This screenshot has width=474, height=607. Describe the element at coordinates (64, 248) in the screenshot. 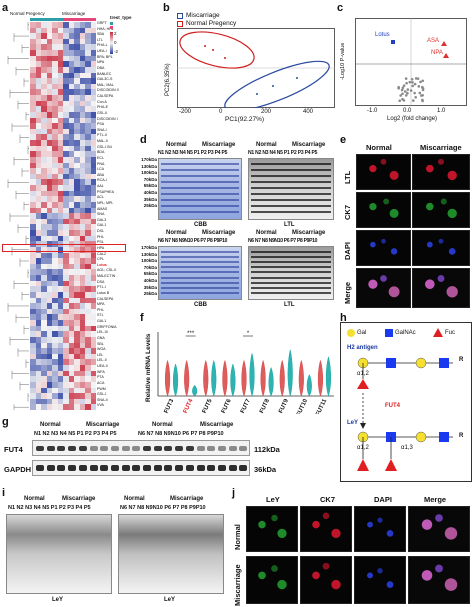

I see `heatmap-highlight-box` at that location.